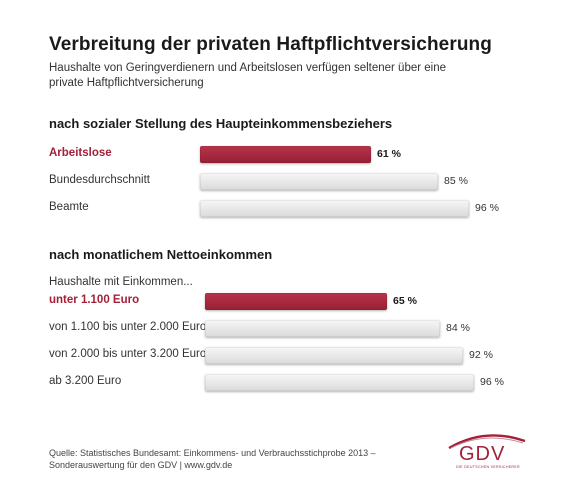 The width and height of the screenshot is (567, 498). Describe the element at coordinates (128, 354) in the screenshot. I see `category-label: von 2.000 bis unter 3.200 Euro` at that location.